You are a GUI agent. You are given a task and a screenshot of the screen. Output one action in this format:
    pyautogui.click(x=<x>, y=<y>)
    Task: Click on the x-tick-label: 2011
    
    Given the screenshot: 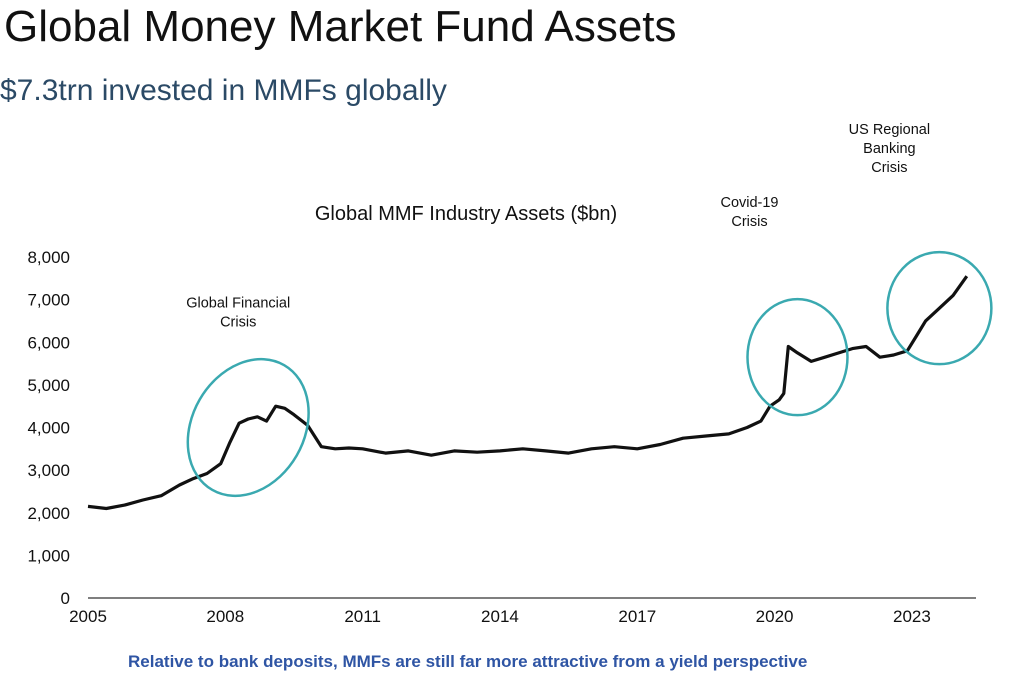 What is the action you would take?
    pyautogui.click(x=362, y=616)
    